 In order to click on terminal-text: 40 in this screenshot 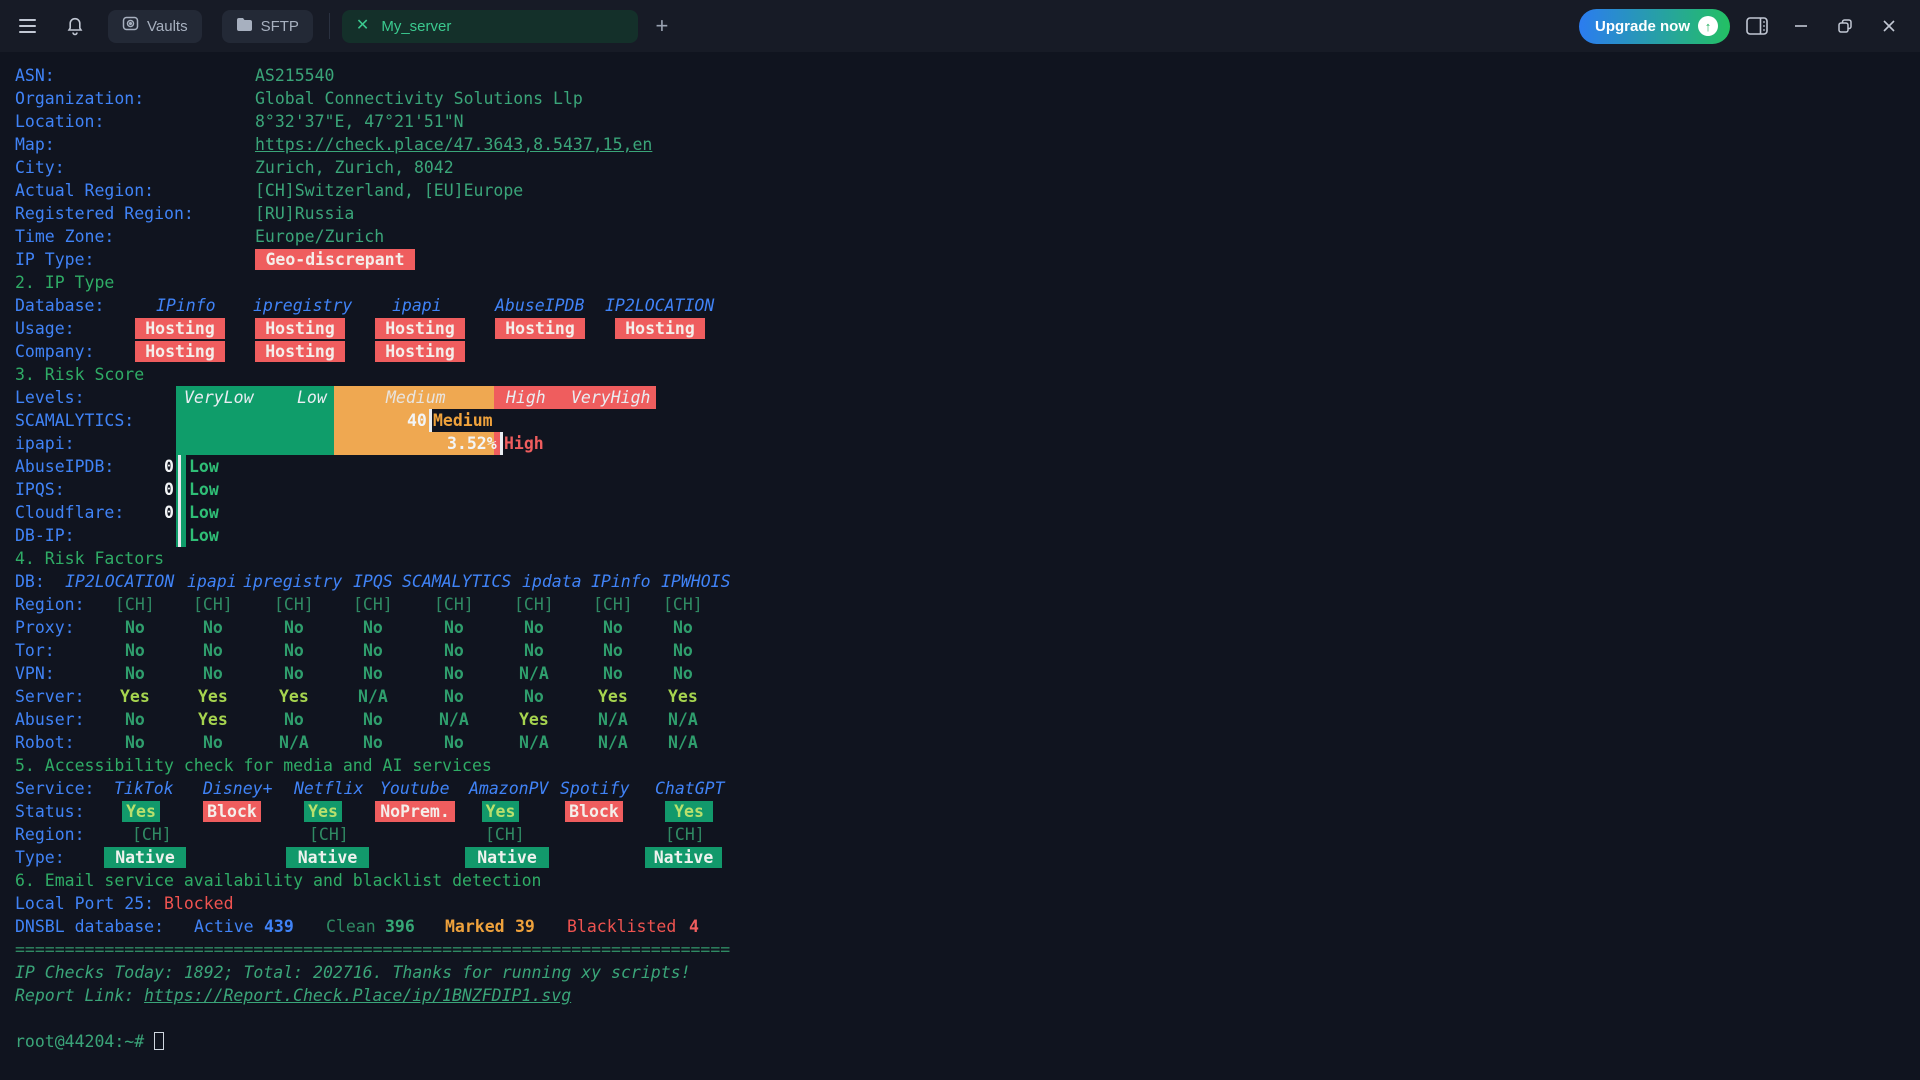, I will do `click(417, 420)`.